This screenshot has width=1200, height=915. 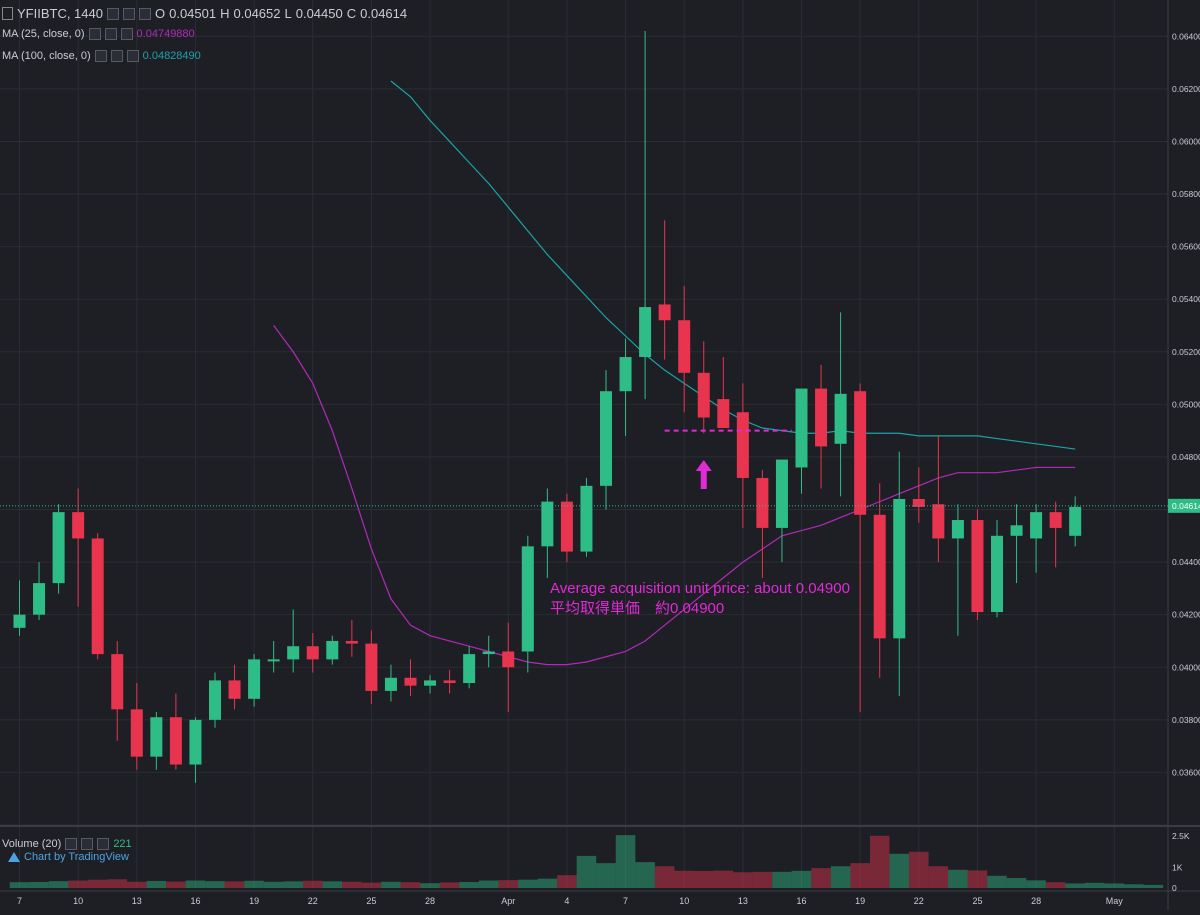 What do you see at coordinates (43, 34) in the screenshot?
I see `ma25-label: MA (25, close, 0)` at bounding box center [43, 34].